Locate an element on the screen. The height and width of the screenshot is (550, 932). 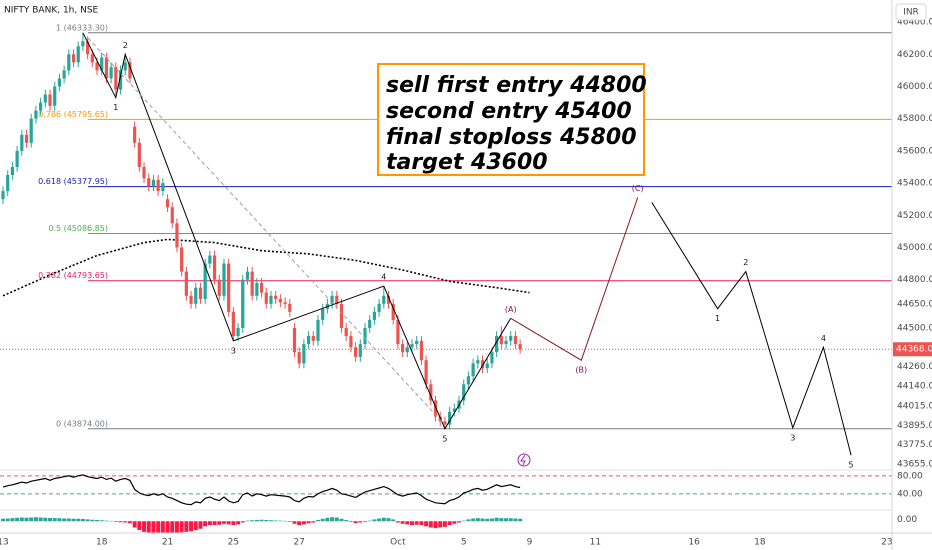
wave-label: 3 is located at coordinates (233, 350).